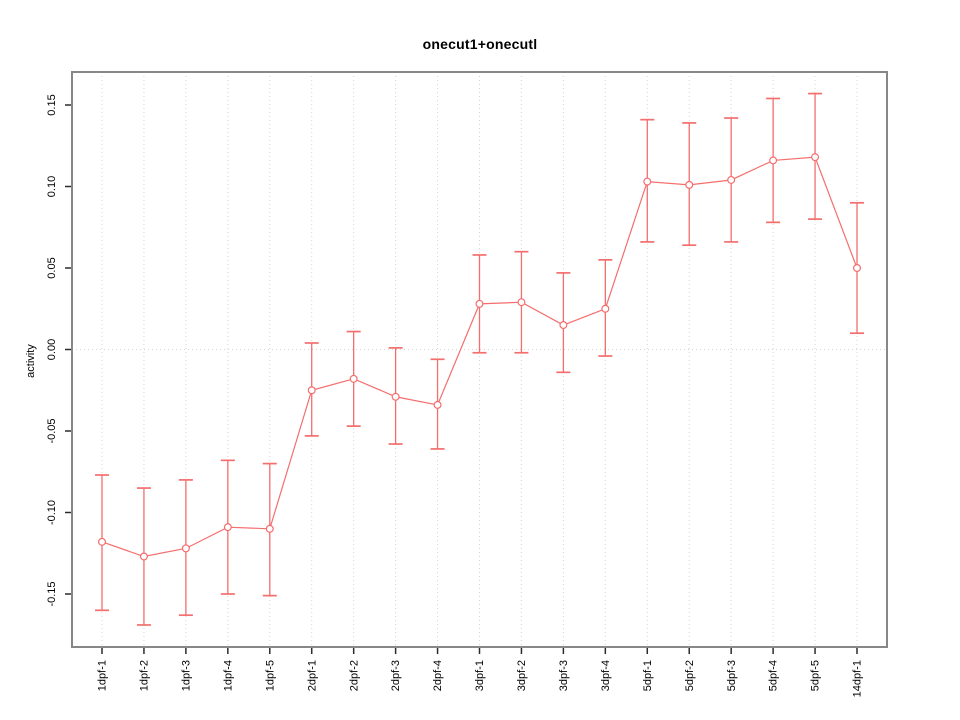 The height and width of the screenshot is (720, 960). What do you see at coordinates (52, 512) in the screenshot?
I see `y-tick-label: -0.10` at bounding box center [52, 512].